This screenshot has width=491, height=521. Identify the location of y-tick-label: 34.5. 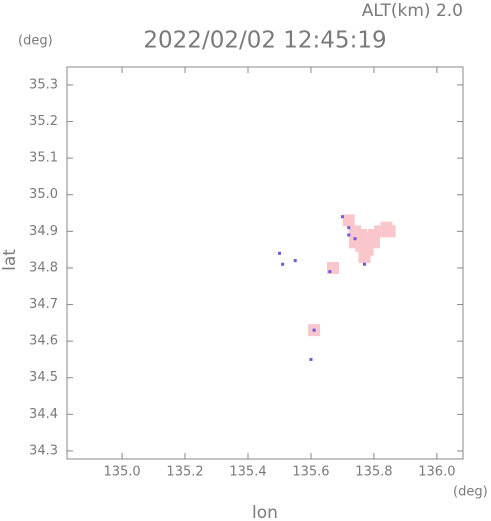
(43, 377).